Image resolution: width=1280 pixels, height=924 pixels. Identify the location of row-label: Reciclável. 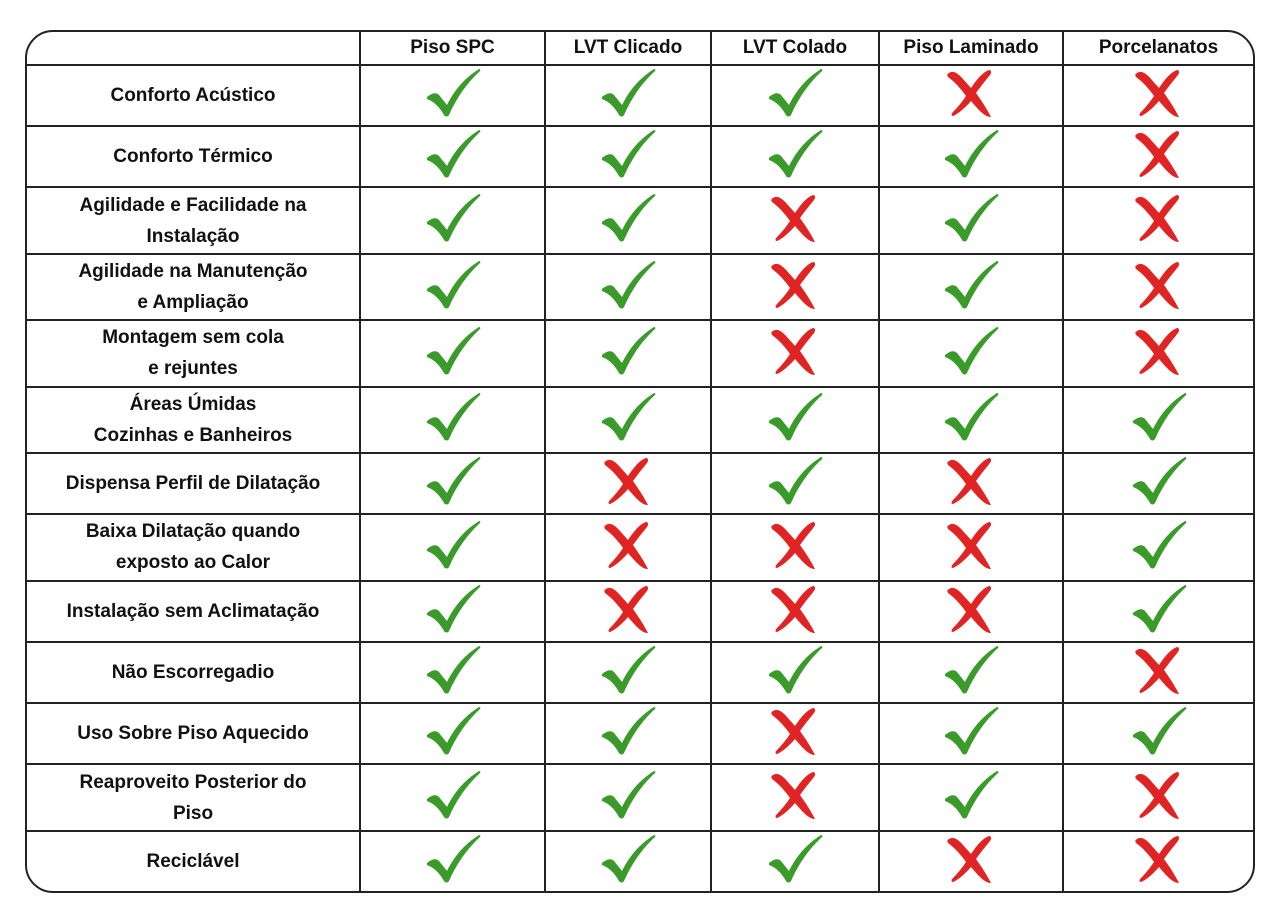
(194, 860).